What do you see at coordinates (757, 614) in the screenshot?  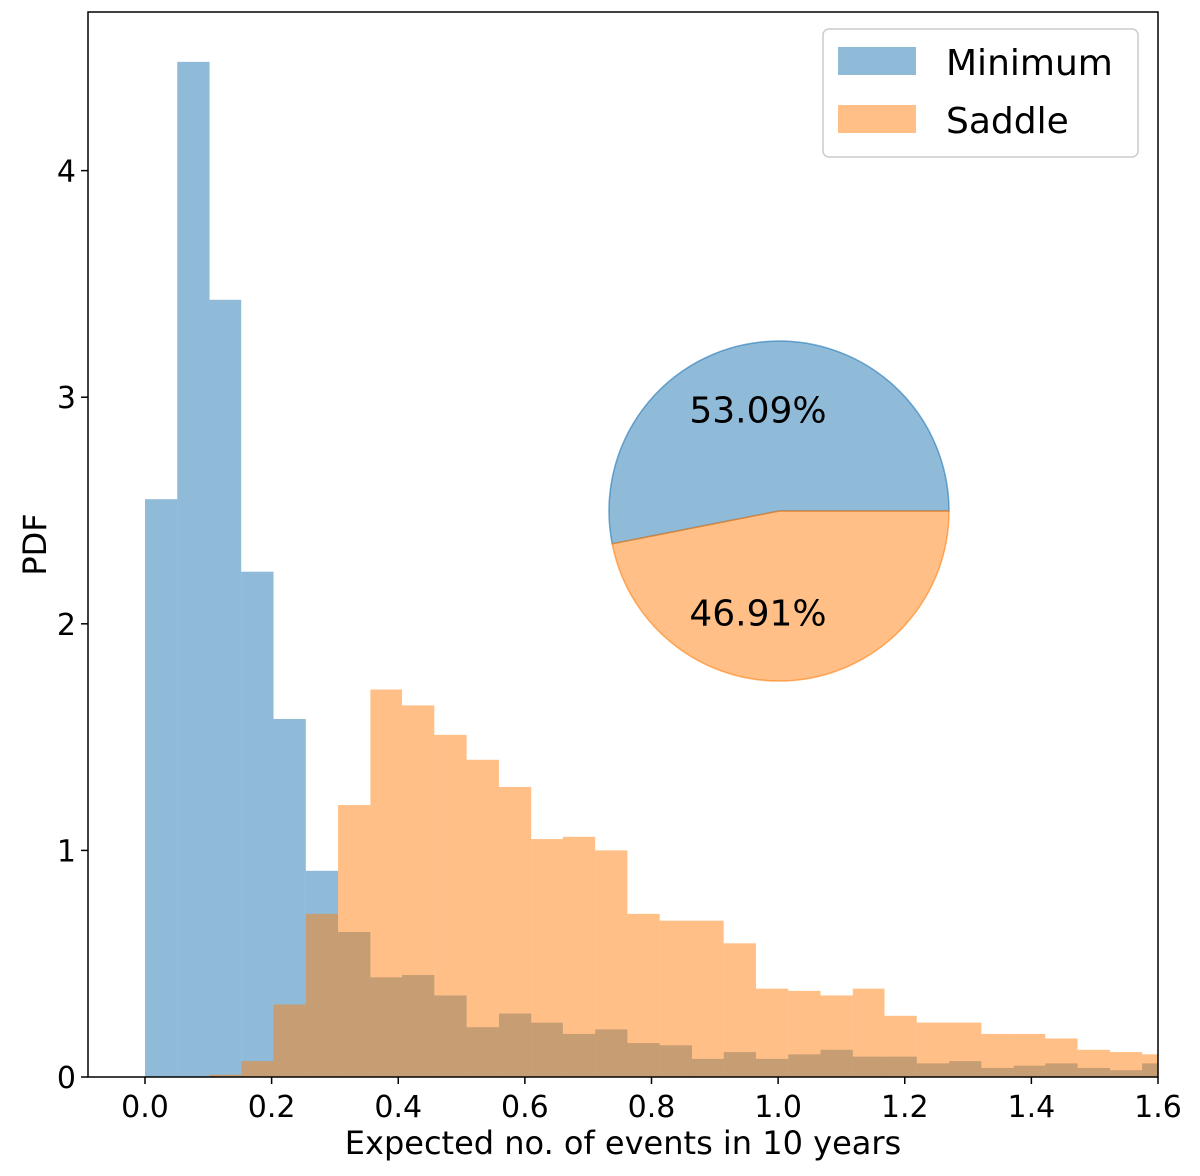 I see `pie-label-saddle: 46.91%` at bounding box center [757, 614].